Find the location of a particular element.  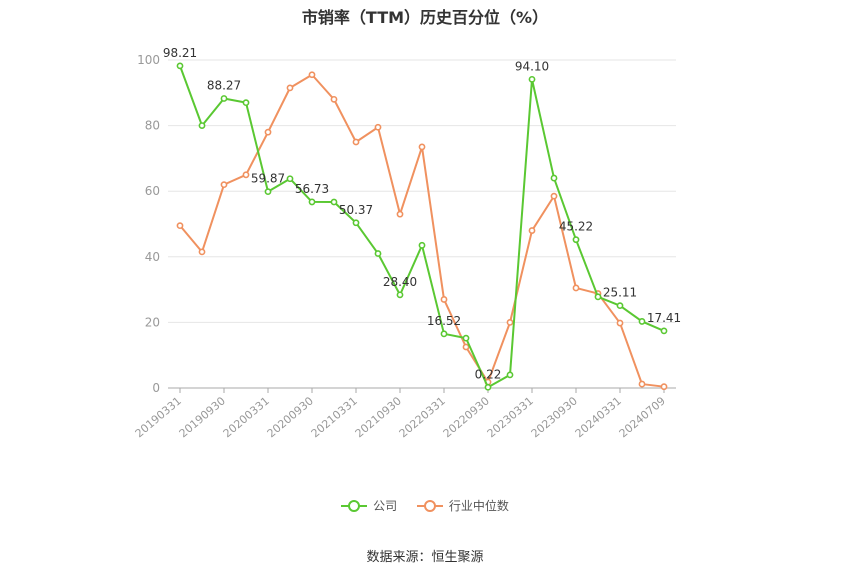

data-label: 25.11 is located at coordinates (620, 293).